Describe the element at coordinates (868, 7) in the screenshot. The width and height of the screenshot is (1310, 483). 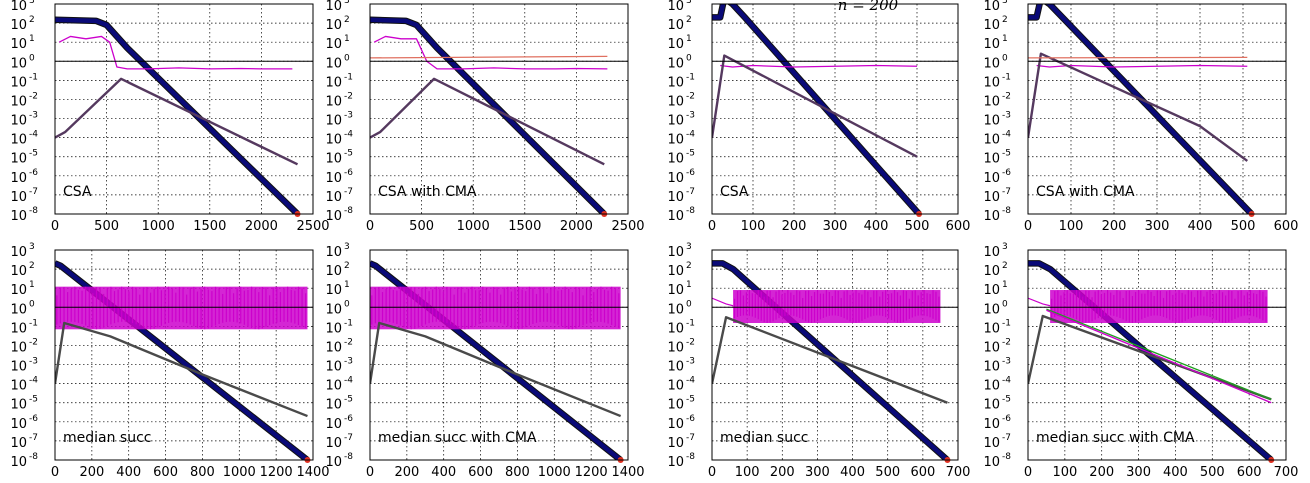
I see `figure-top-label: n = 200` at that location.